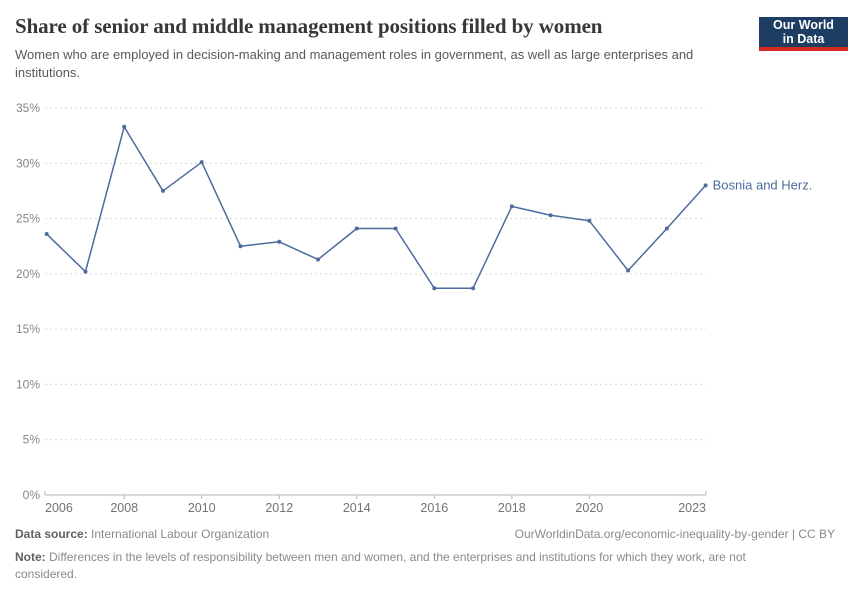 This screenshot has width=850, height=600. Describe the element at coordinates (763, 184) in the screenshot. I see `series-end-label: Bosnia and Herz.` at that location.